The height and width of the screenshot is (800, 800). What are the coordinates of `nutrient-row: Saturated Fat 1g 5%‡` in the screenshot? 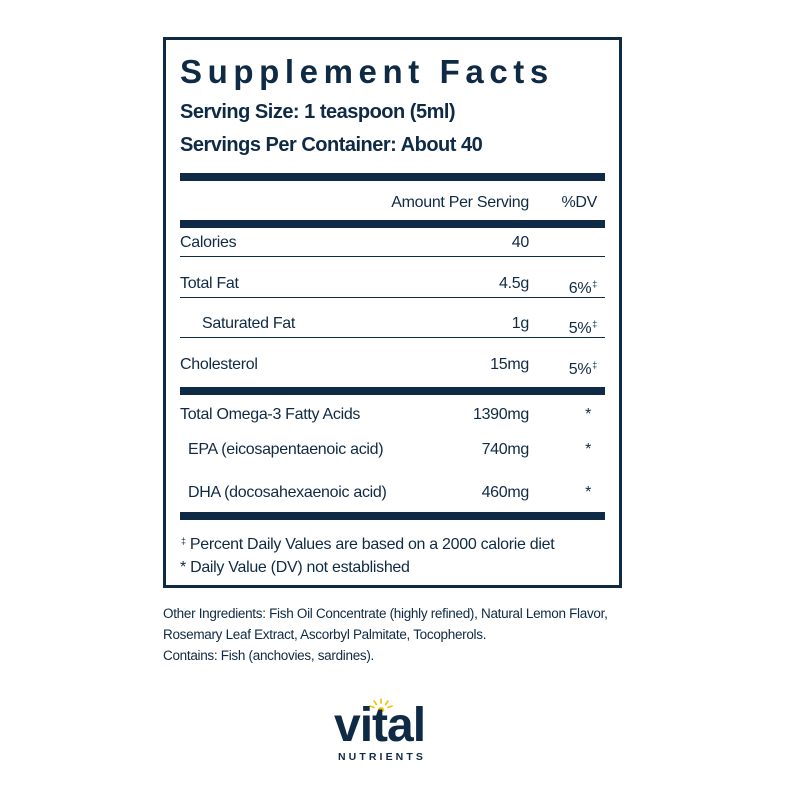 It's located at (392, 324).